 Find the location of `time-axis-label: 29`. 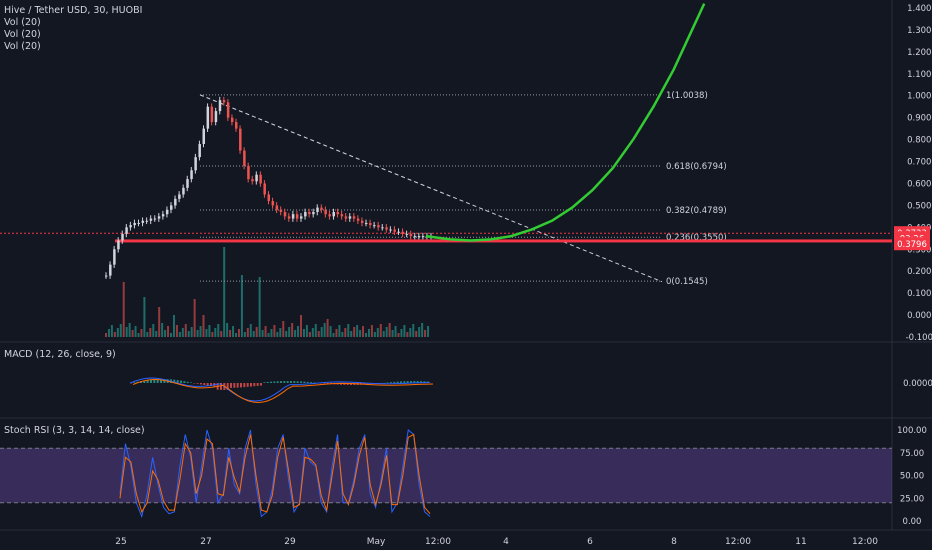

time-axis-label: 29 is located at coordinates (290, 542).